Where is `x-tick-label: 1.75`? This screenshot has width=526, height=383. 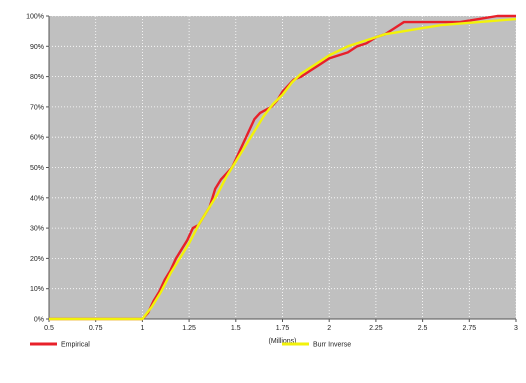 x-tick-label: 1.75 is located at coordinates (283, 328).